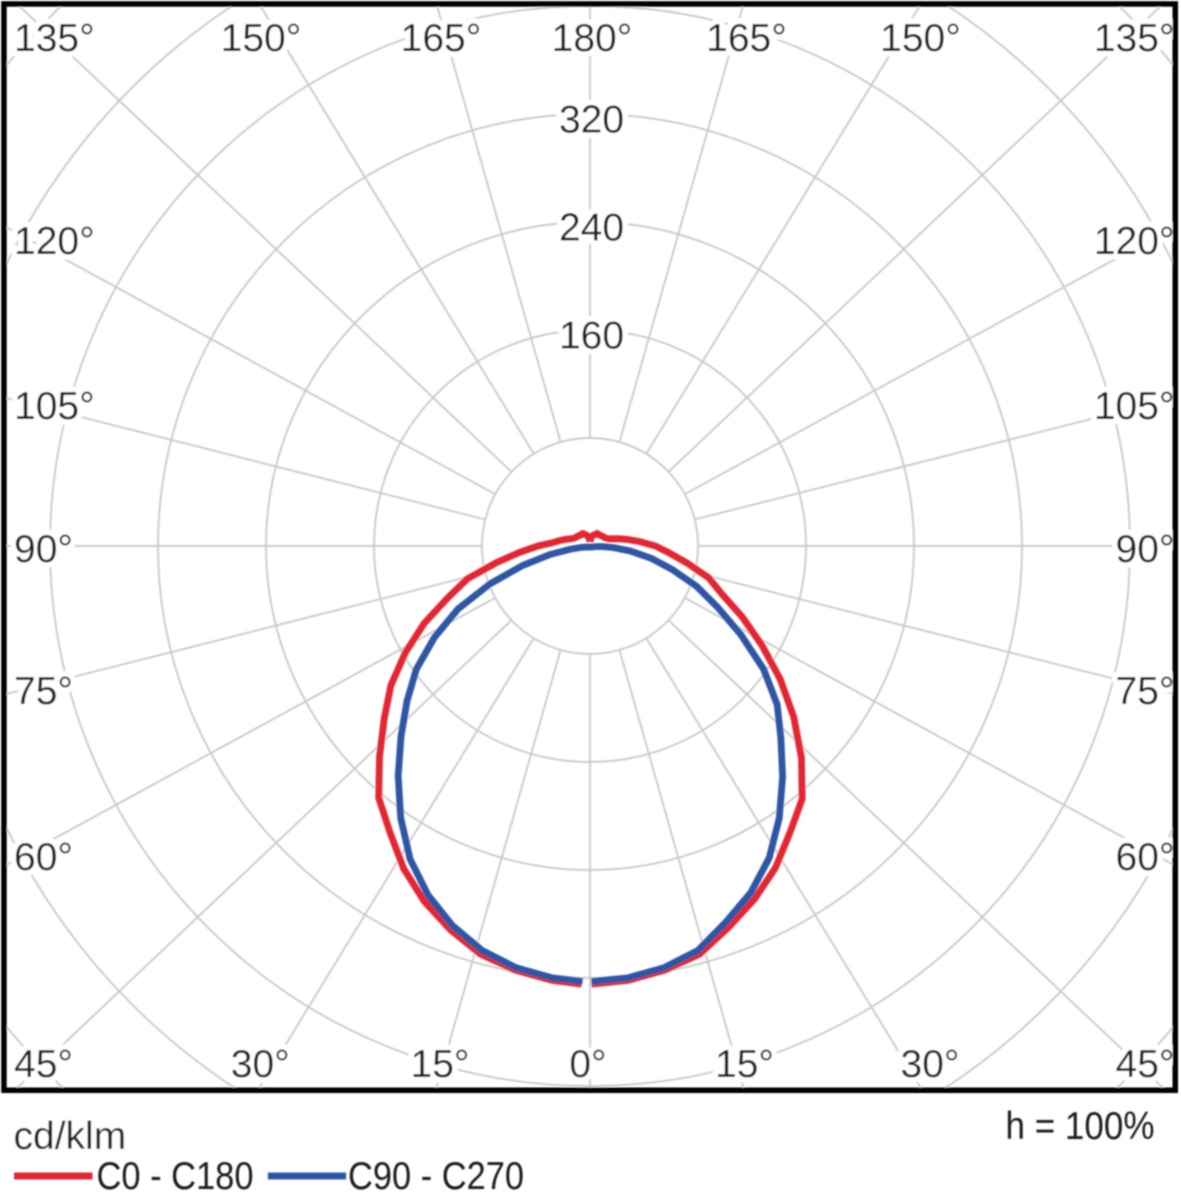 This screenshot has height=1200, width=1181. What do you see at coordinates (591, 228) in the screenshot?
I see `svg-text: 240` at bounding box center [591, 228].